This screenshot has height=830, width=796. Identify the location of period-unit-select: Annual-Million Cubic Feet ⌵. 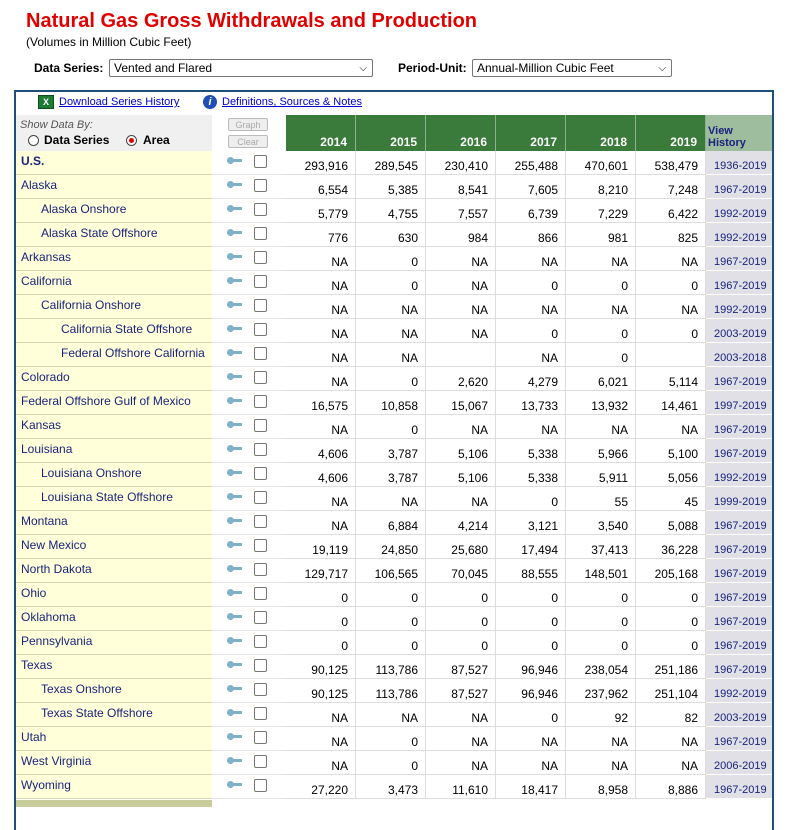
(572, 68).